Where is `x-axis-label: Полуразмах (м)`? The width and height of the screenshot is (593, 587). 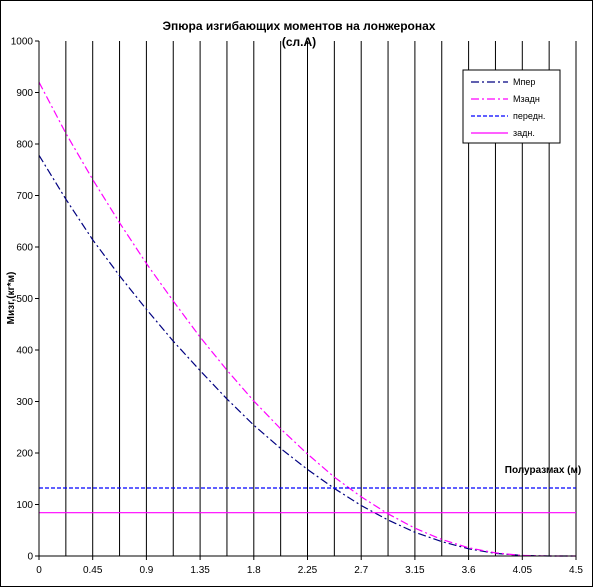
x-axis-label: Полуразмах (м) is located at coordinates (543, 470).